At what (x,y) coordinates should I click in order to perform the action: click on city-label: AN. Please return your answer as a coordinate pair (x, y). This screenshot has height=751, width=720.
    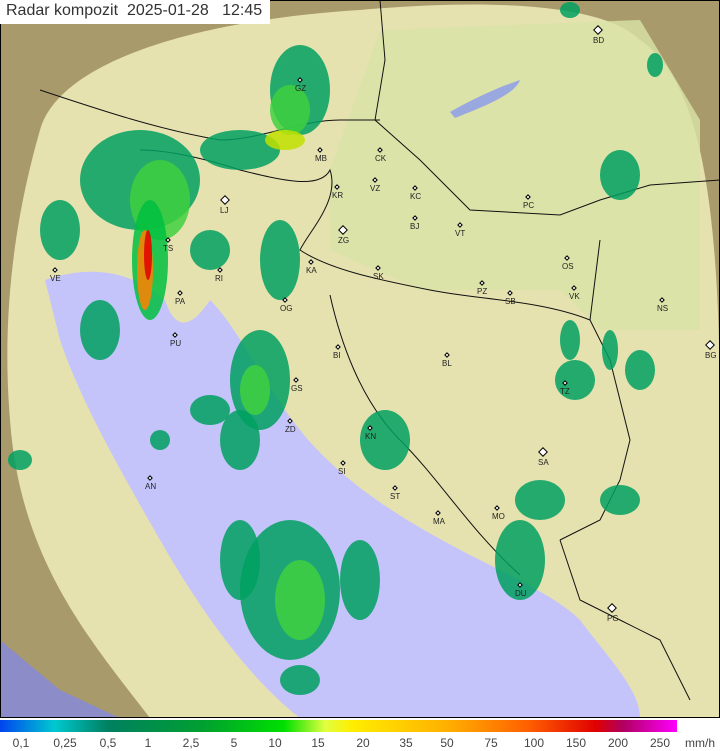
    Looking at the image, I should click on (150, 486).